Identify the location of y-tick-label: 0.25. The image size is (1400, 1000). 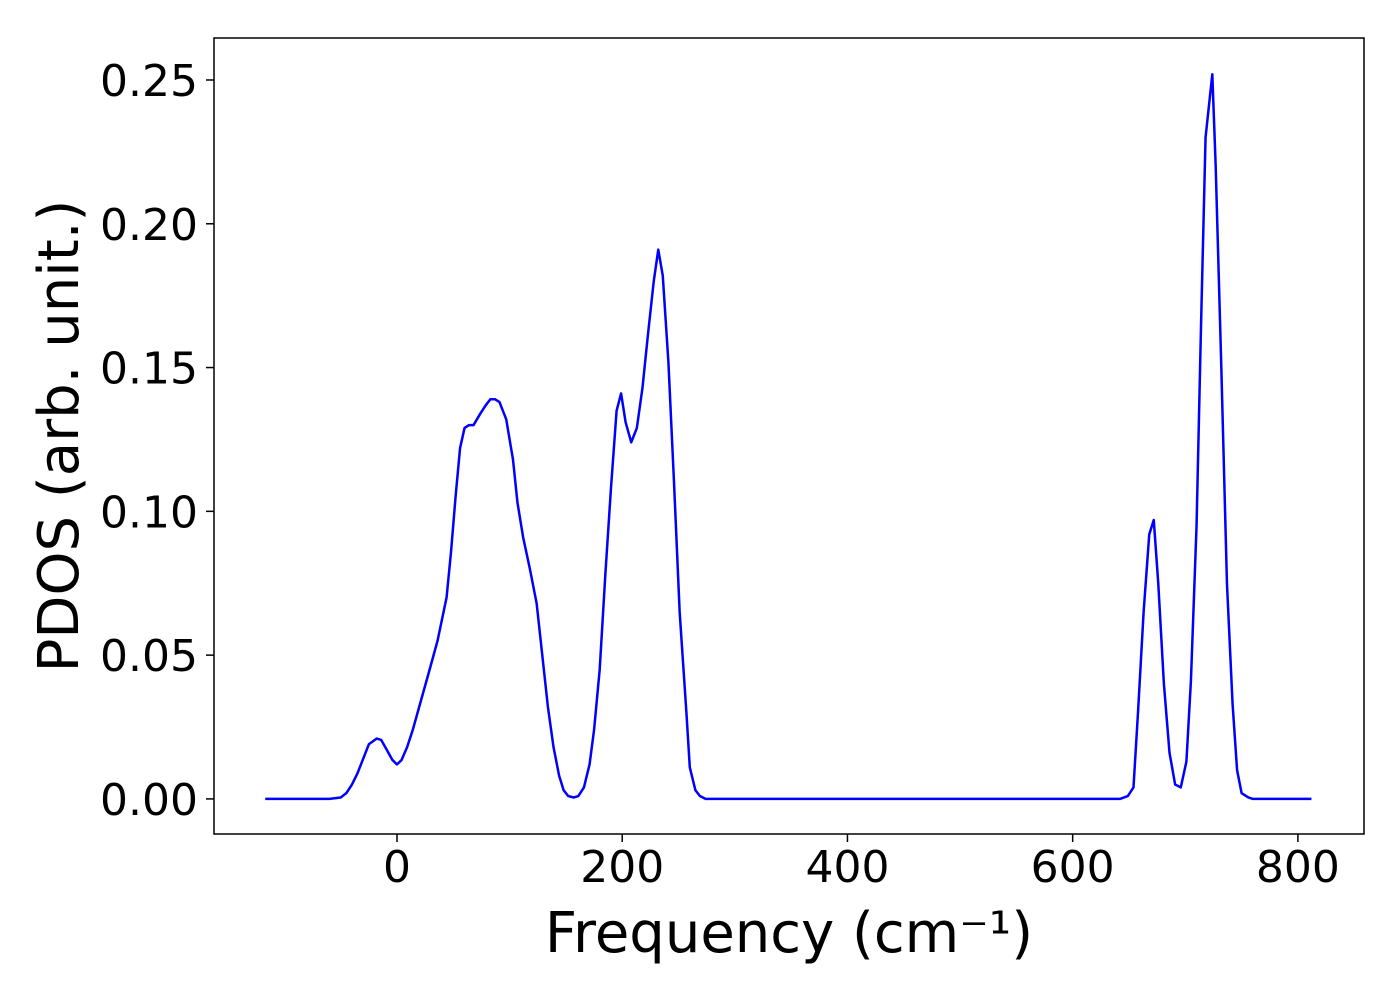
(149, 81).